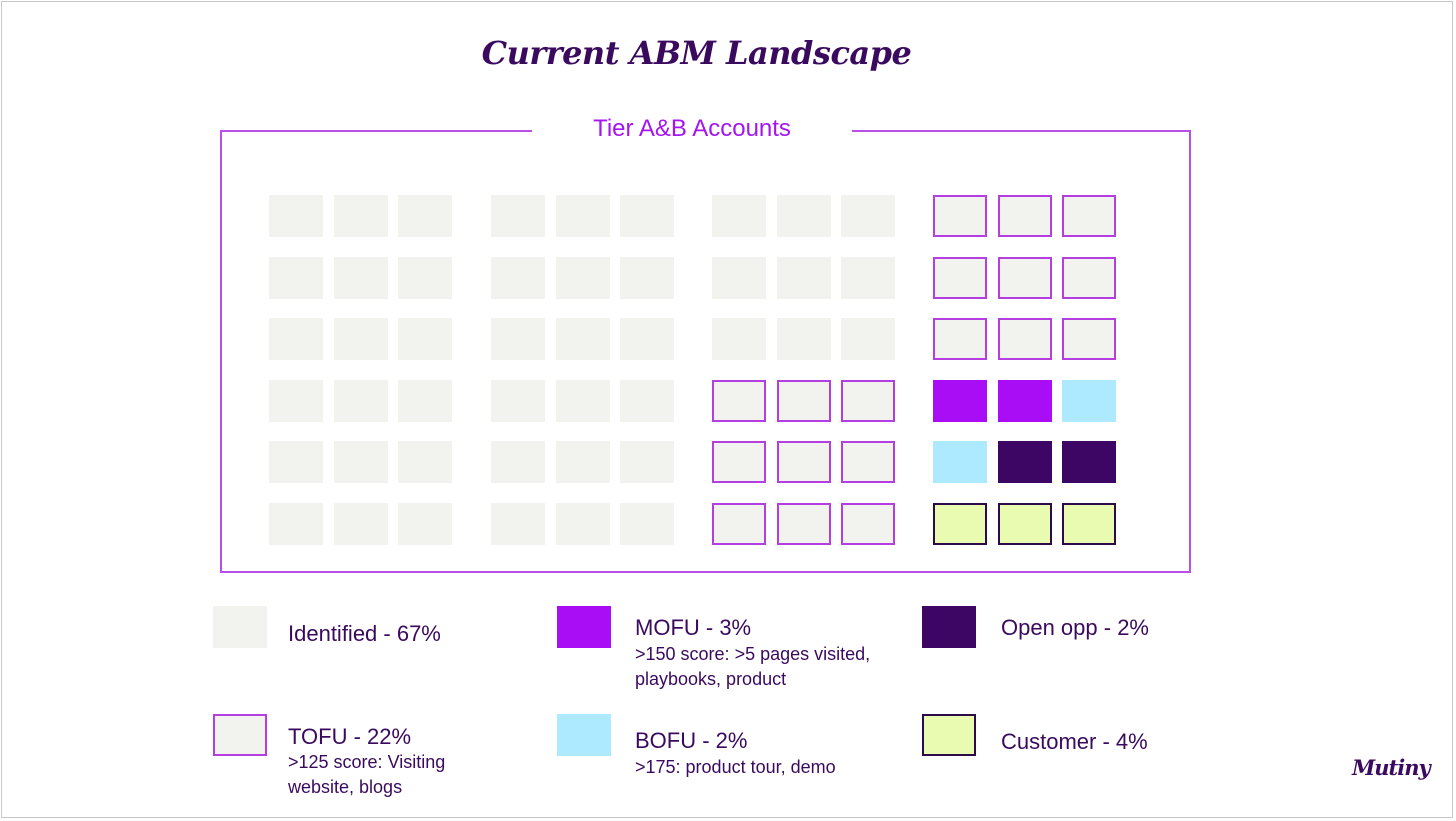 The width and height of the screenshot is (1456, 821). I want to click on legend-swatch-mofu, so click(584, 627).